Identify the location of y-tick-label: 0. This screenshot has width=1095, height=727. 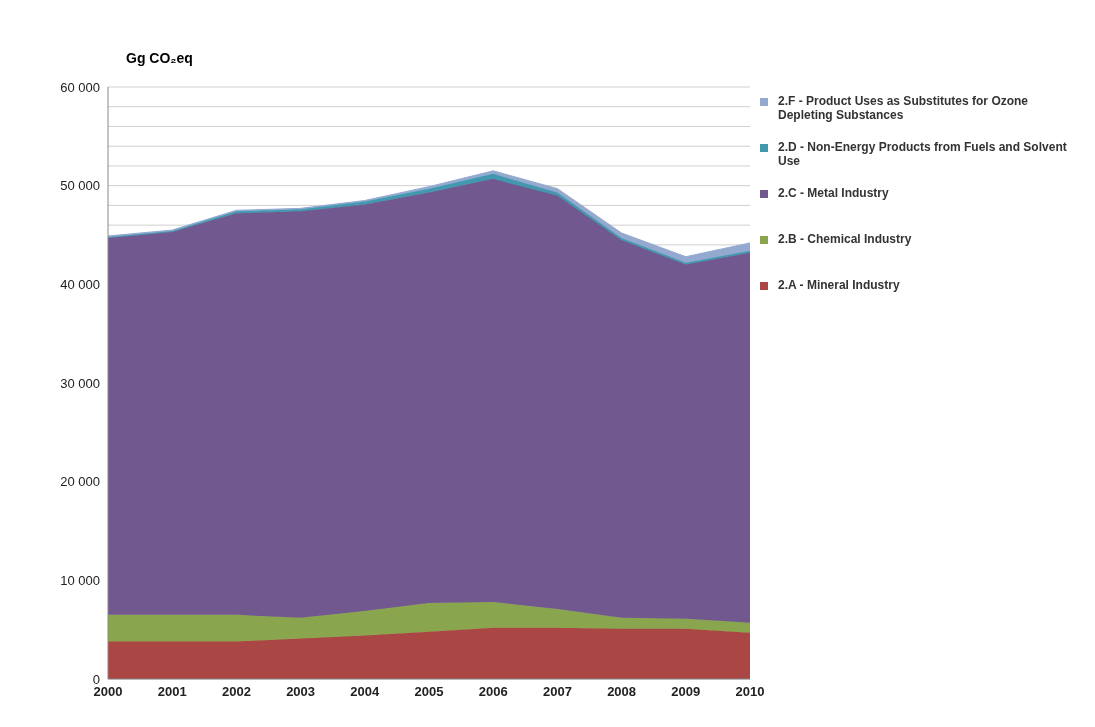
(96, 679).